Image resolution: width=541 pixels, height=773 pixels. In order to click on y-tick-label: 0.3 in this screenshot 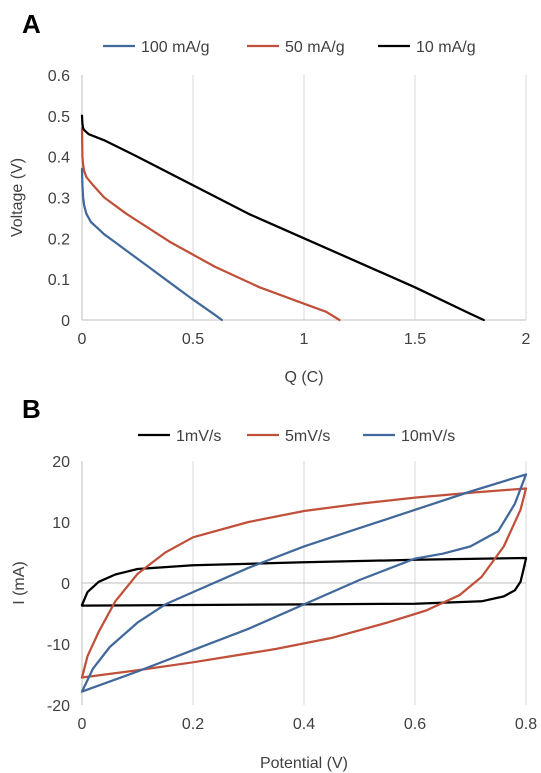, I will do `click(59, 199)`.